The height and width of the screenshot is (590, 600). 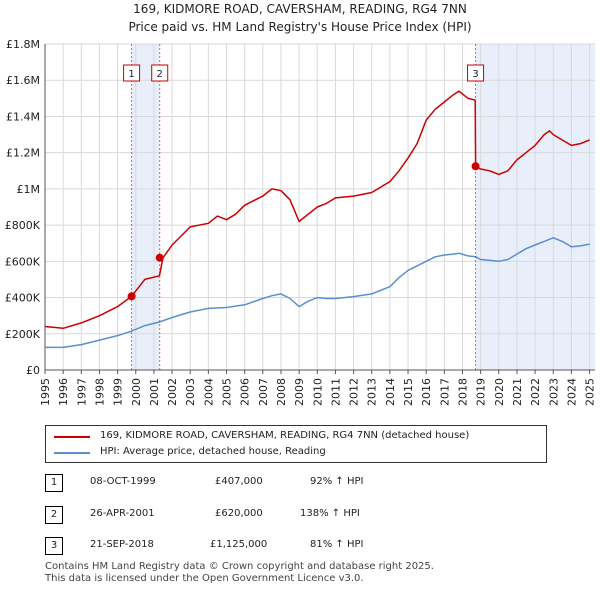 What do you see at coordinates (99, 392) in the screenshot?
I see `x-tick-label: 1998` at bounding box center [99, 392].